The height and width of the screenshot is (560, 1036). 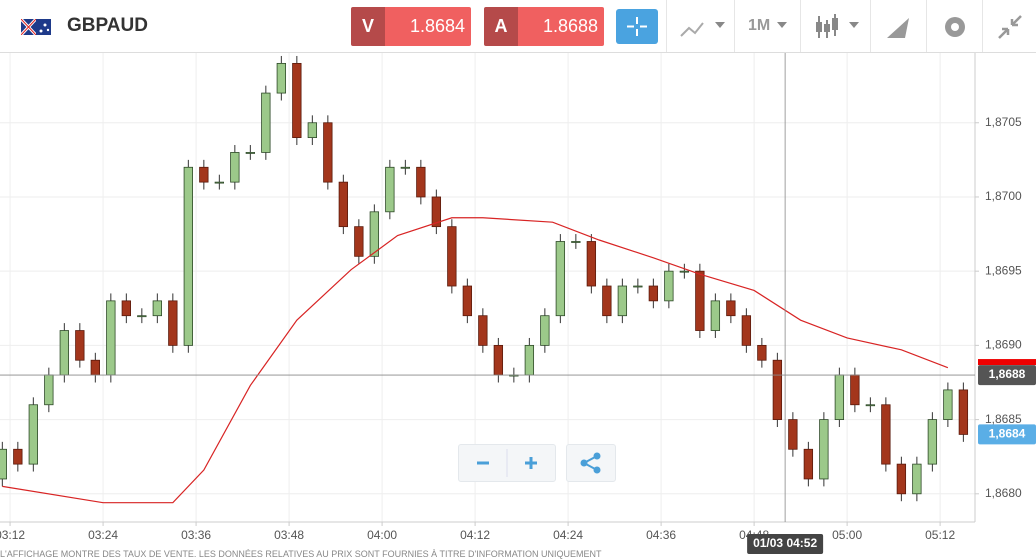 What do you see at coordinates (661, 535) in the screenshot?
I see `x-tick-label: 04:36` at bounding box center [661, 535].